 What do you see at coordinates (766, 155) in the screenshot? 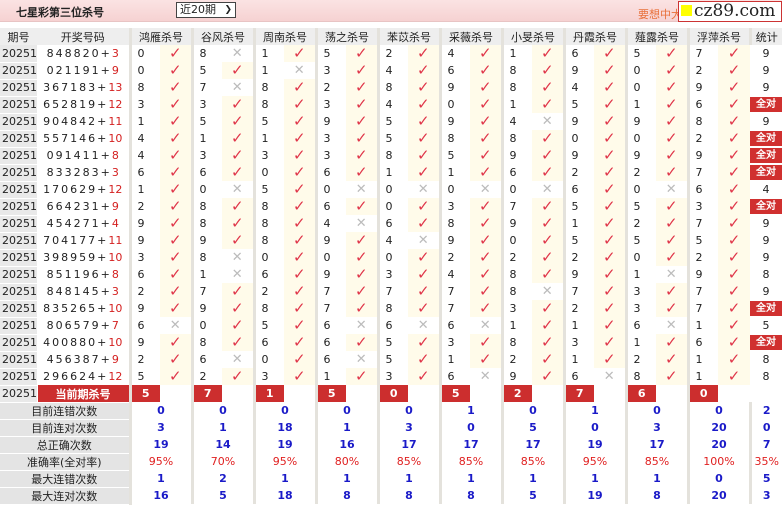
I see `row-stat: 全对` at bounding box center [766, 155].